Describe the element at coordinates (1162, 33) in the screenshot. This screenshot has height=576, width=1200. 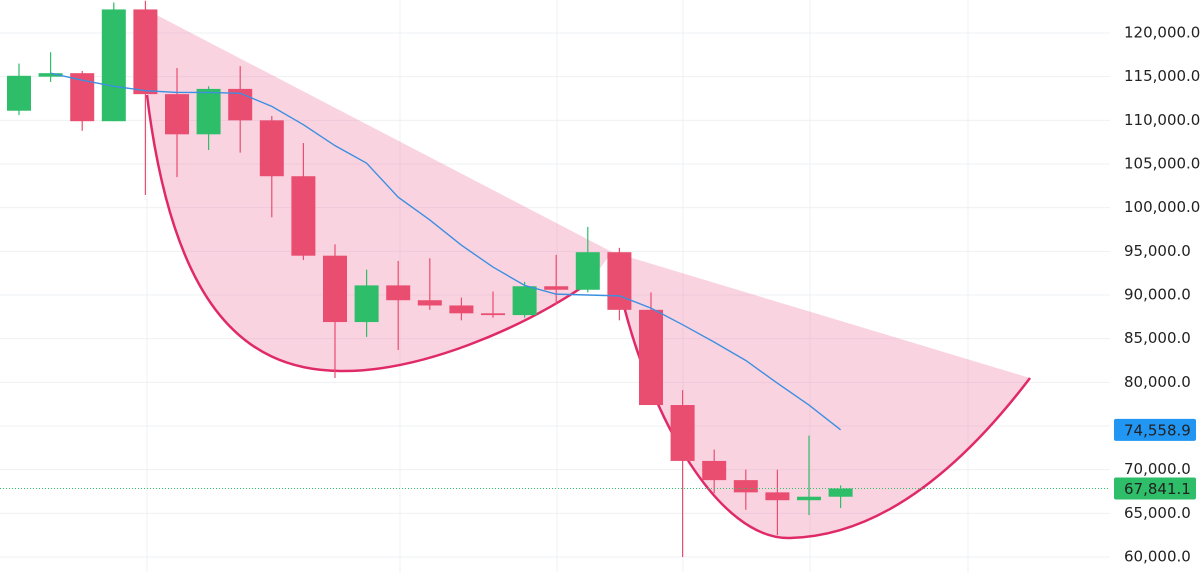
I see `y-tick-label: 120,000.0` at that location.